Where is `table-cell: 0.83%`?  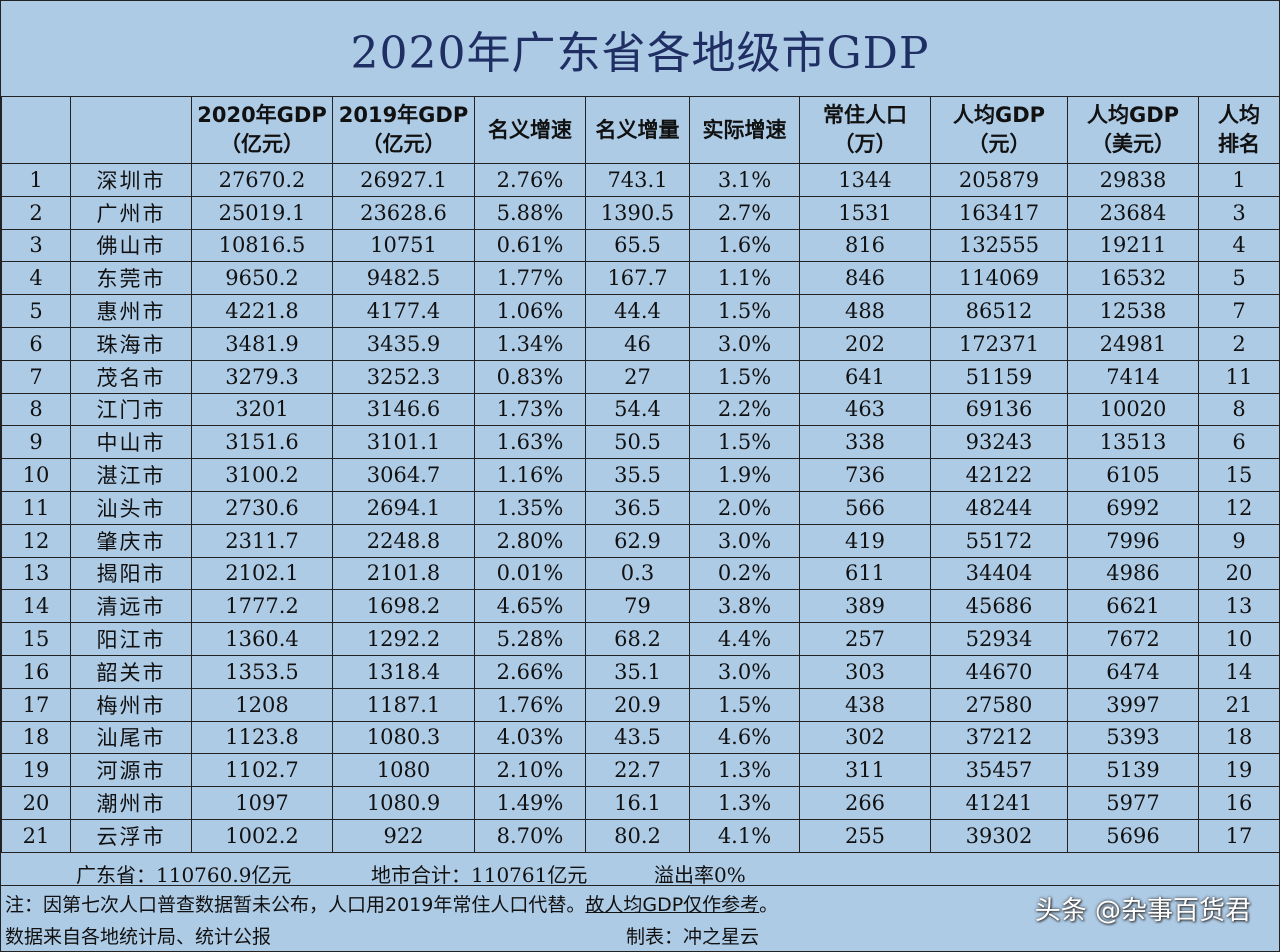
table-cell: 0.83% is located at coordinates (530, 376).